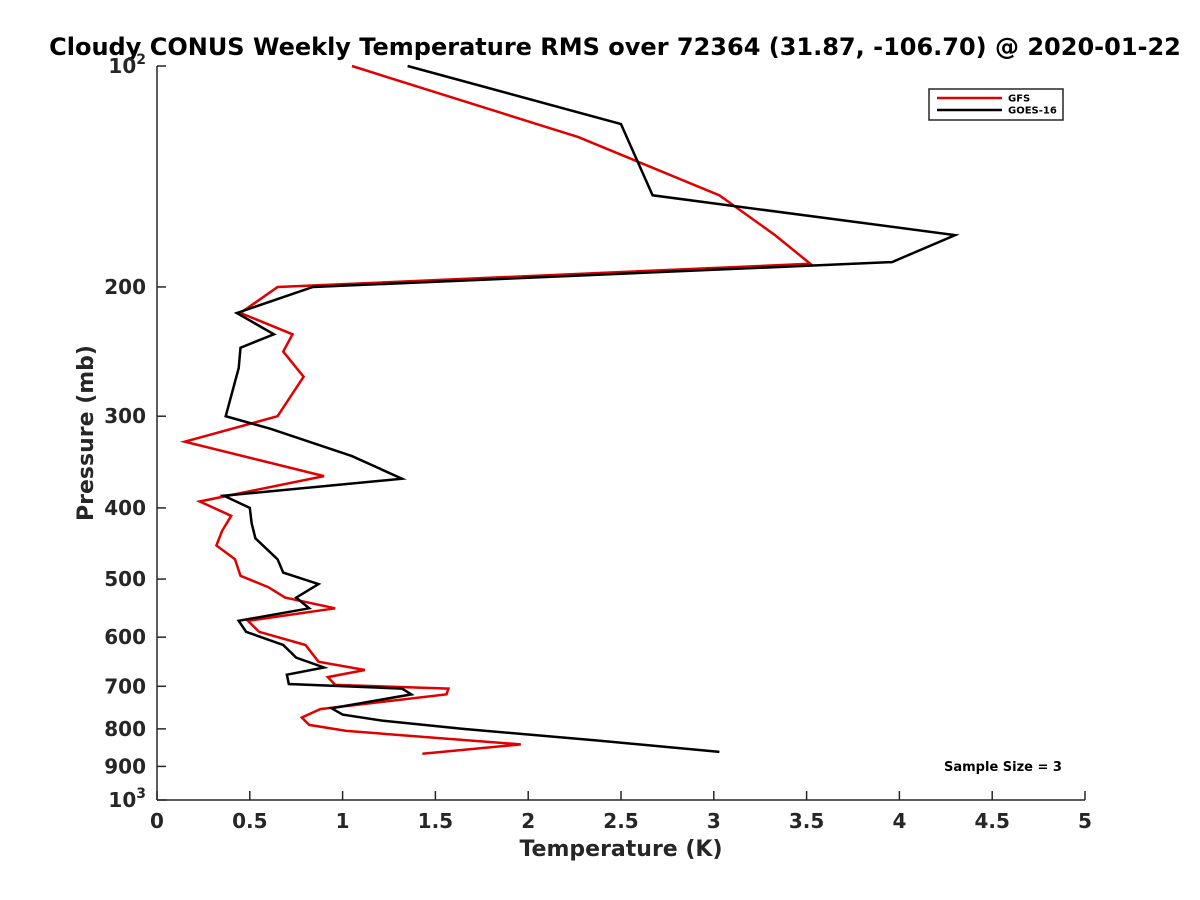  I want to click on x-tick-label: 1, so click(343, 821).